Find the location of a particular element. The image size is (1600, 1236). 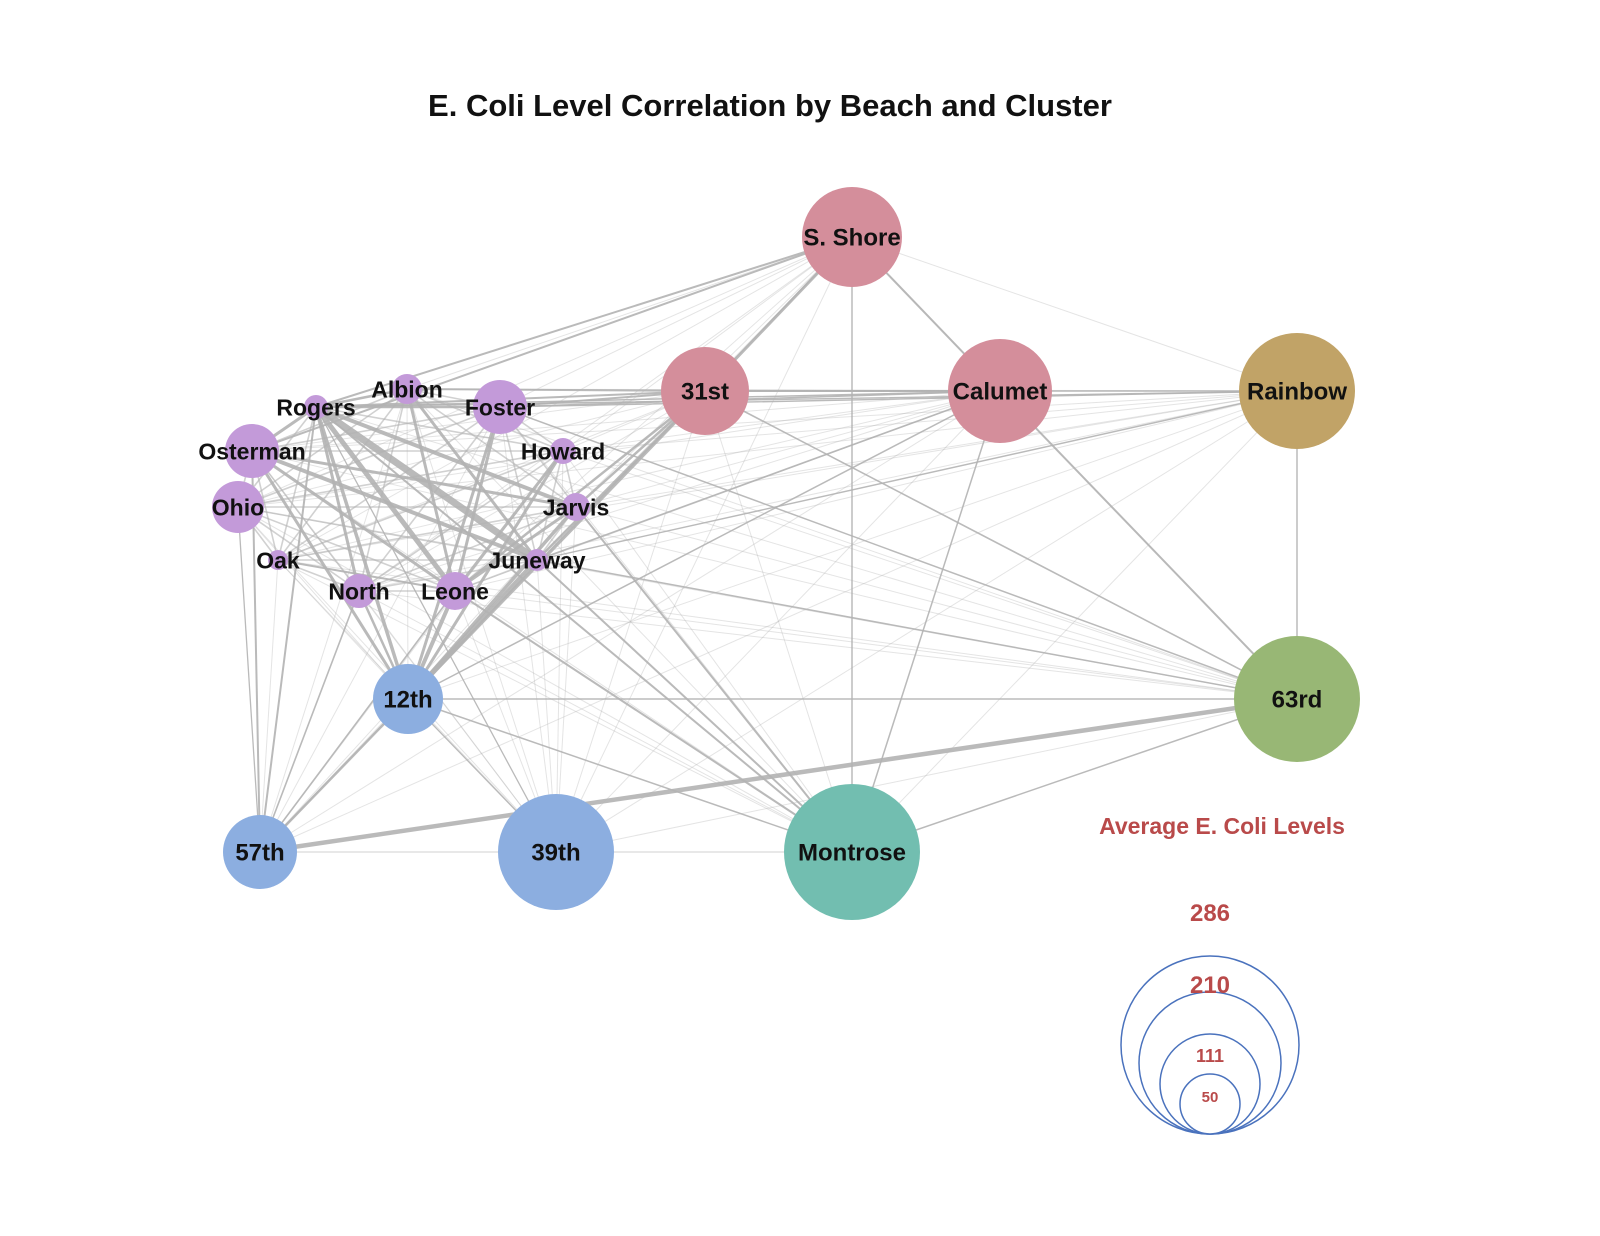

edge-31st-montrose is located at coordinates (778, 621).